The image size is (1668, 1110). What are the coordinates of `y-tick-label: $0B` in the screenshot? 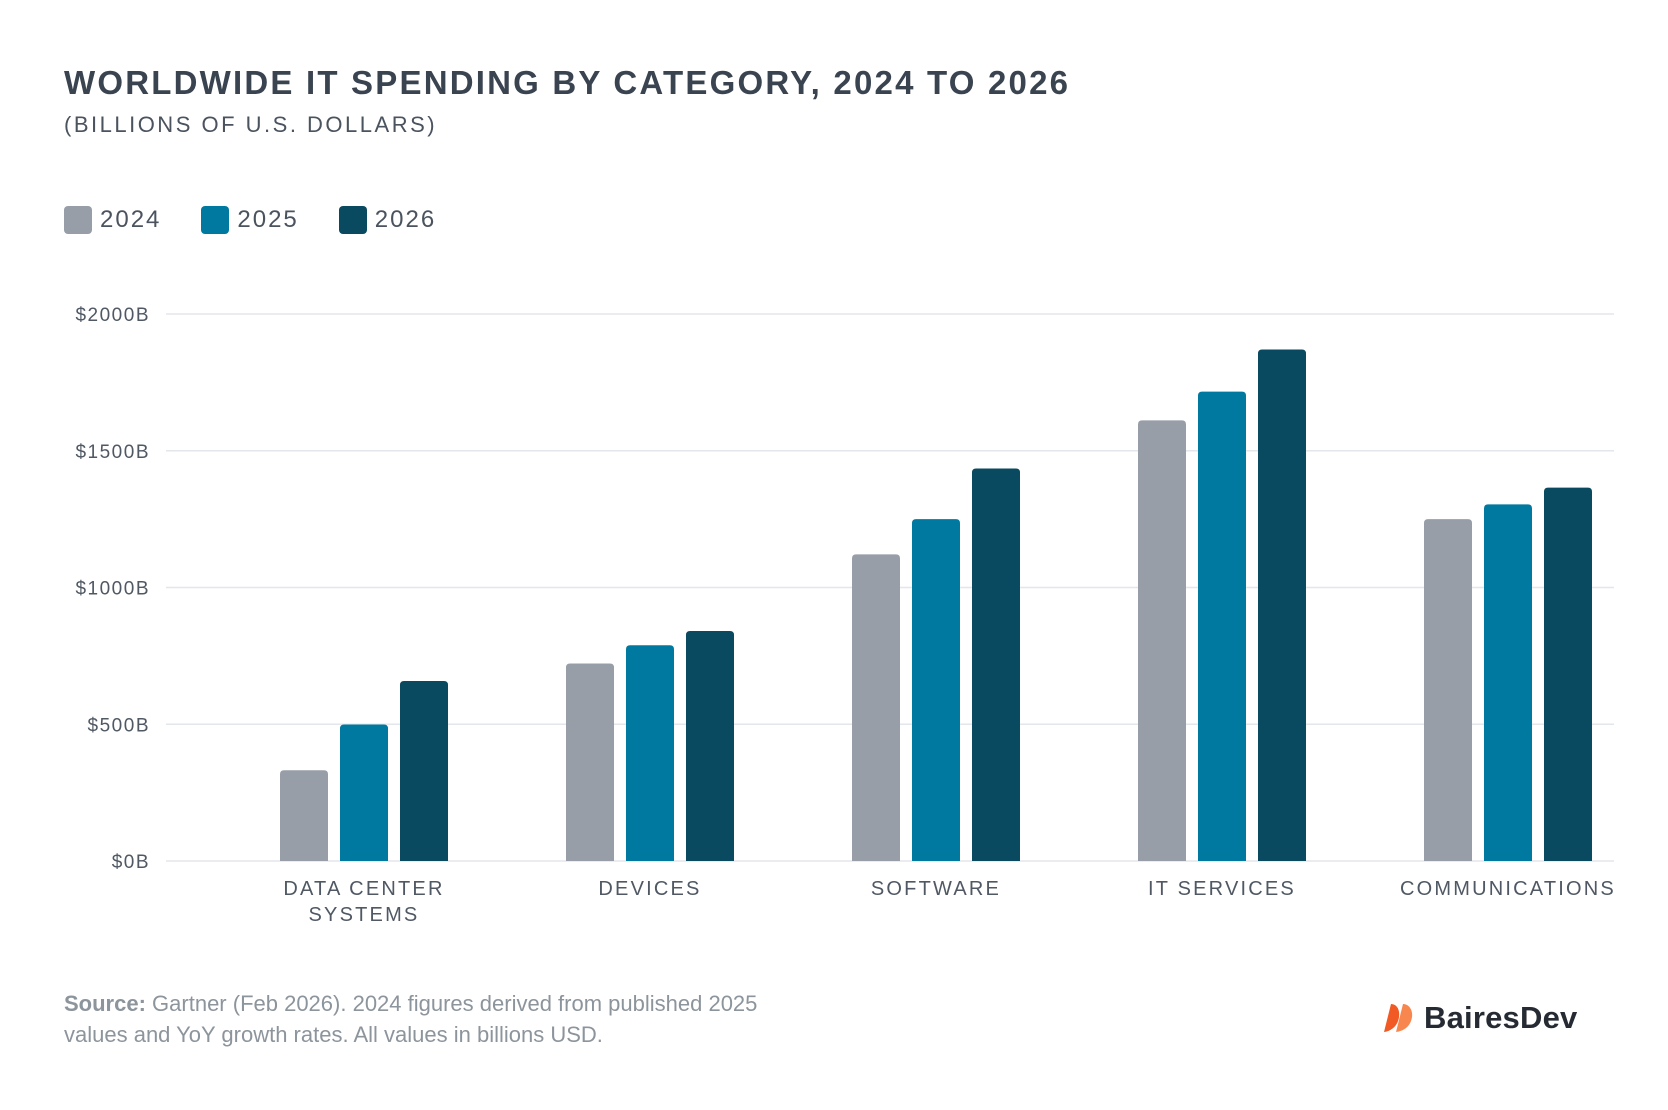 It's located at (131, 862).